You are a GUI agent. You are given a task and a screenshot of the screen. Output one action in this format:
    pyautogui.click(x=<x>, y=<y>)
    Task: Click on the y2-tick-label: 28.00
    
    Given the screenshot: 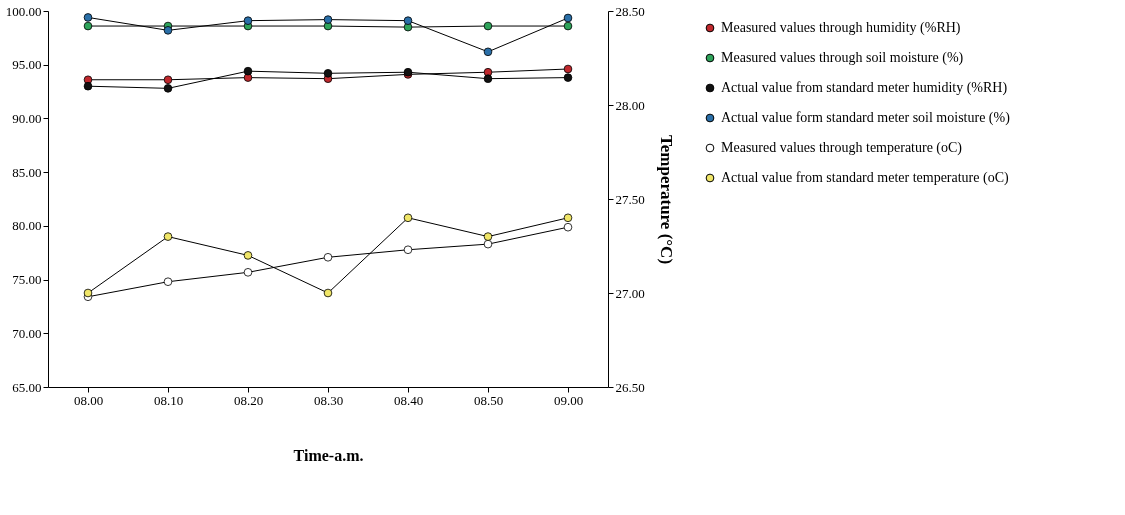 What is the action you would take?
    pyautogui.click(x=630, y=105)
    